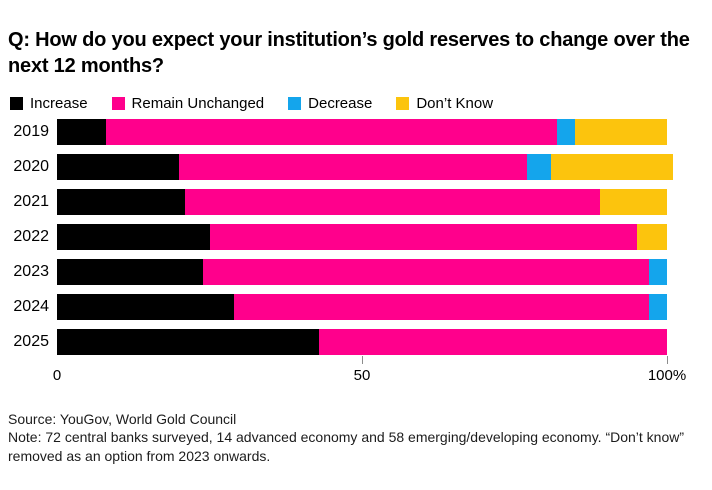 The height and width of the screenshot is (490, 712). I want to click on year-label: 2022, so click(31, 236).